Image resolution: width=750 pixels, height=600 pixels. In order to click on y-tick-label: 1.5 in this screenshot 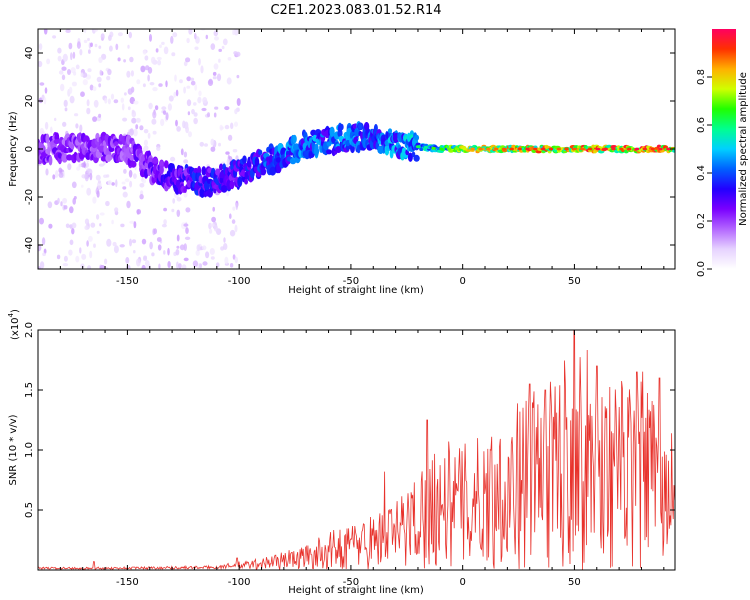, I will do `click(29, 390)`.